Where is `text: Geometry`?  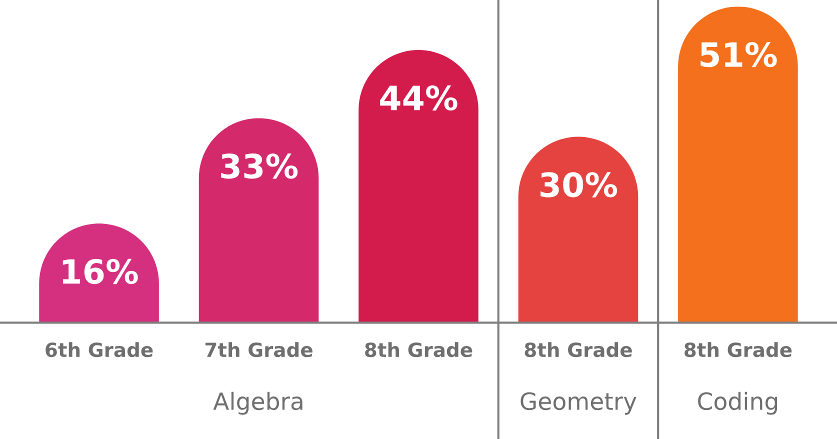 text: Geometry is located at coordinates (578, 403).